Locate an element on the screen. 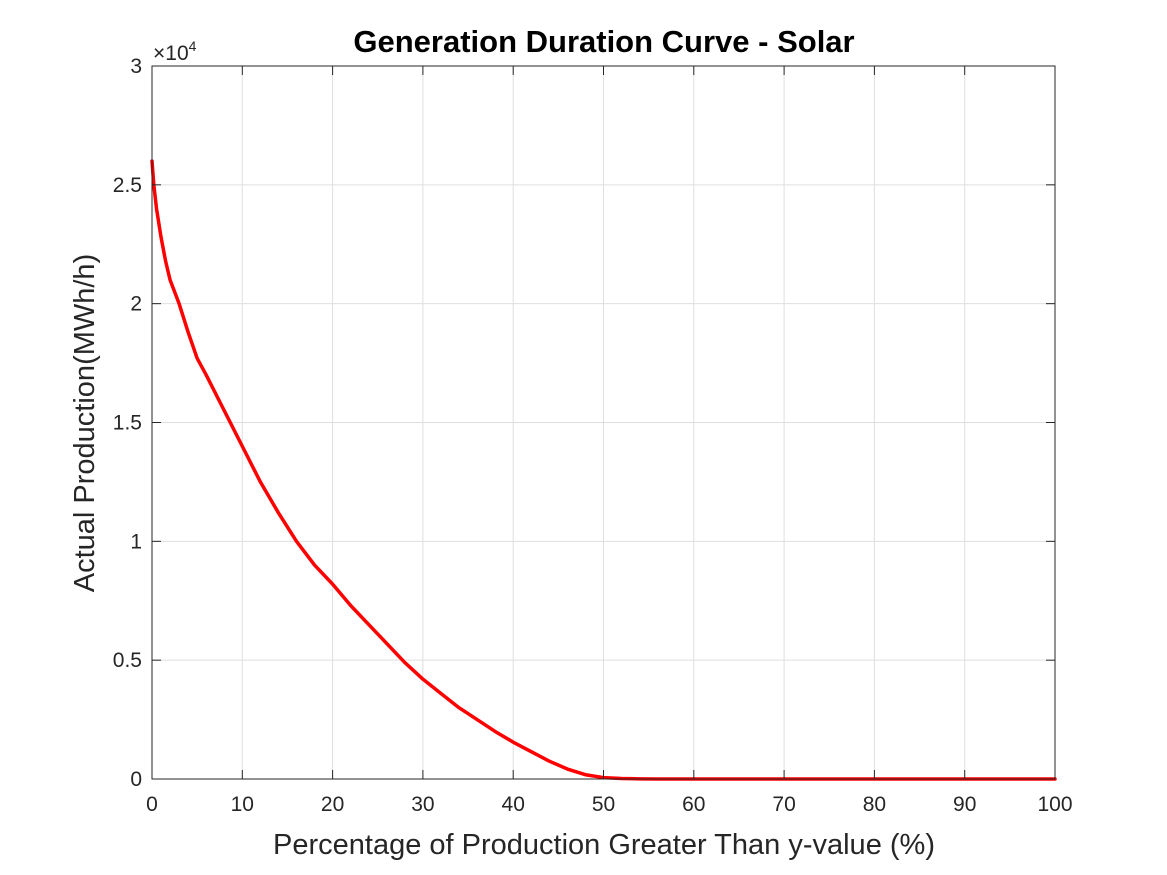  chart-title: Generation Duration Curve - Solar is located at coordinates (603, 41).